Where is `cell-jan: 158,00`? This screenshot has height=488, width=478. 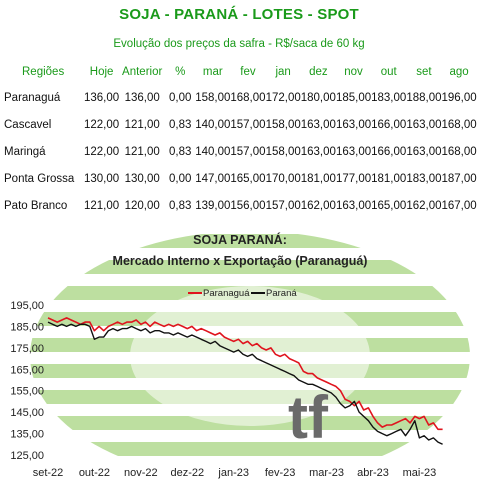 cell-jan: 158,00 is located at coordinates (283, 124).